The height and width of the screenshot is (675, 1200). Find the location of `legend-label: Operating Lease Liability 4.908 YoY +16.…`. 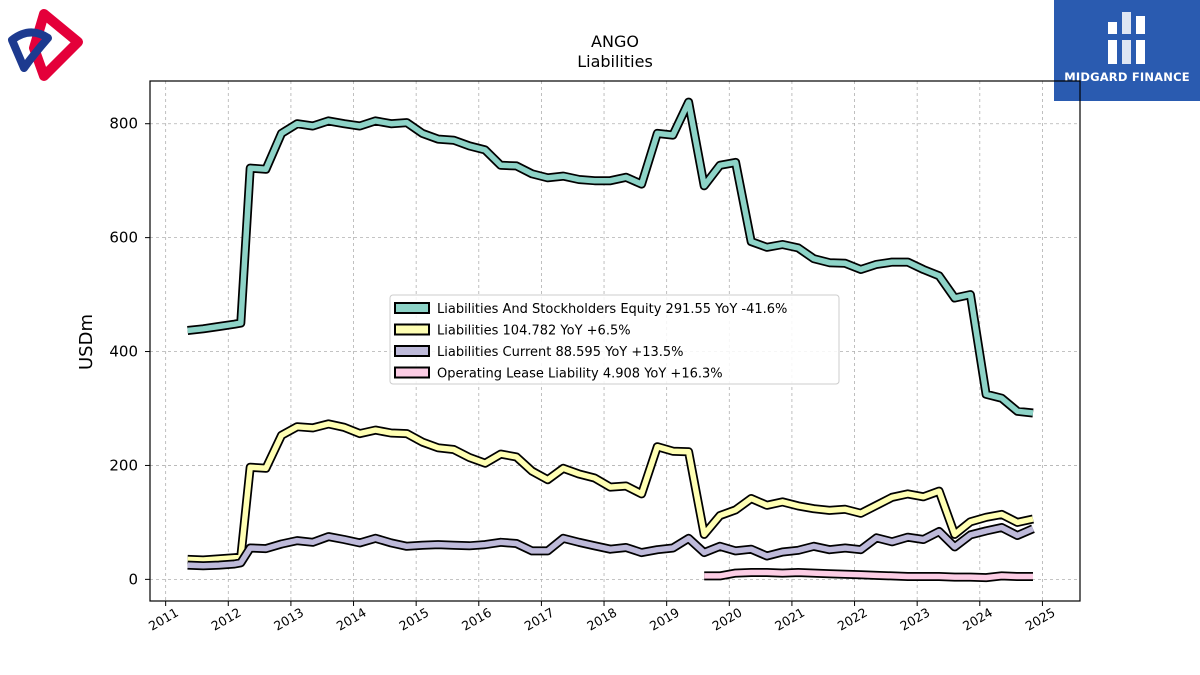

legend-label: Operating Lease Liability 4.908 YoY +16.… is located at coordinates (580, 374).